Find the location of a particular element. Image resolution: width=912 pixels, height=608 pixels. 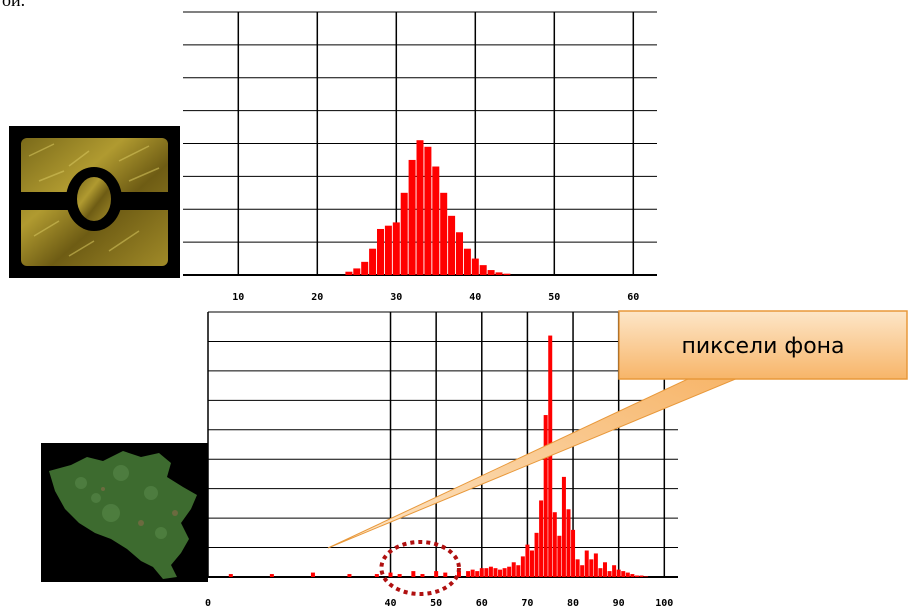

x-tick-label: 70 is located at coordinates (527, 603).